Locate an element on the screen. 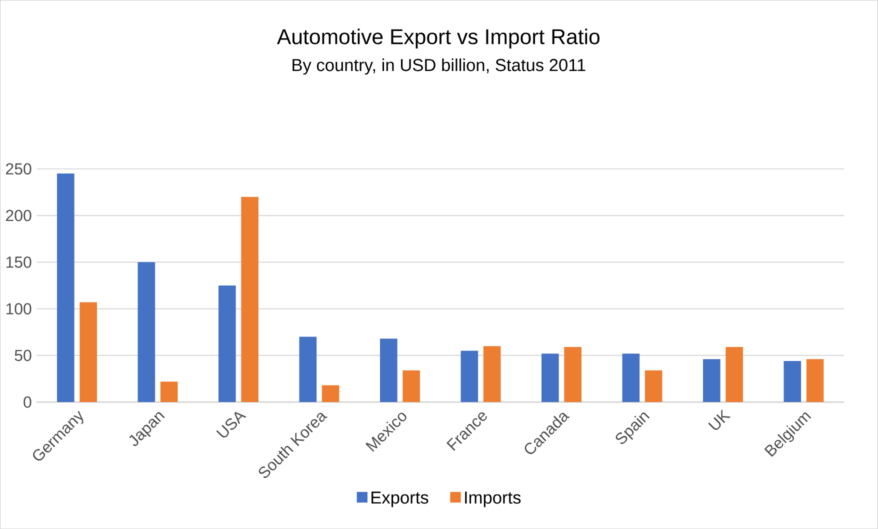 This screenshot has height=529, width=878. chart-title: Automotive Export vs Import Ratio is located at coordinates (438, 38).